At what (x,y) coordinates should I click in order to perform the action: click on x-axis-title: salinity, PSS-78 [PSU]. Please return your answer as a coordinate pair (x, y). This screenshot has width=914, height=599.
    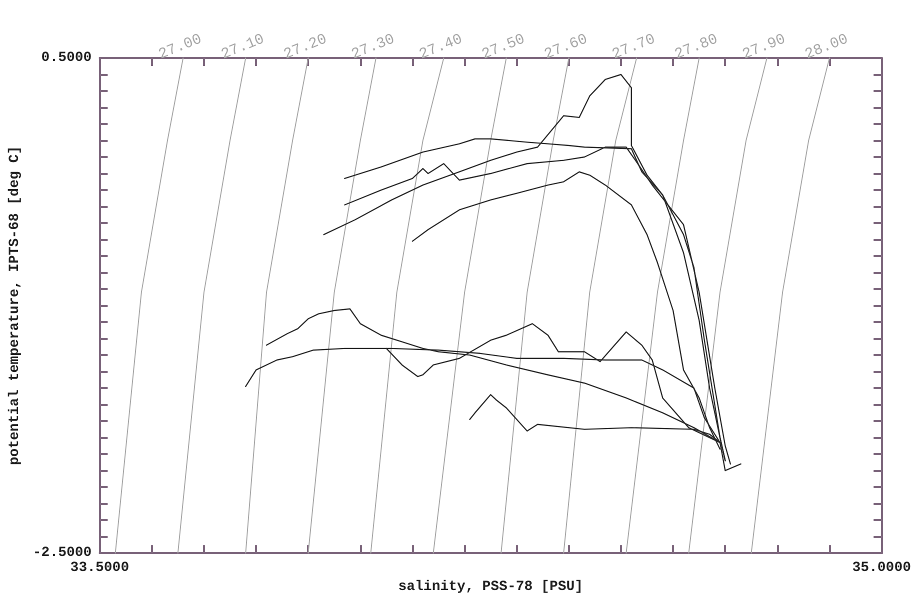
    Looking at the image, I should click on (491, 587).